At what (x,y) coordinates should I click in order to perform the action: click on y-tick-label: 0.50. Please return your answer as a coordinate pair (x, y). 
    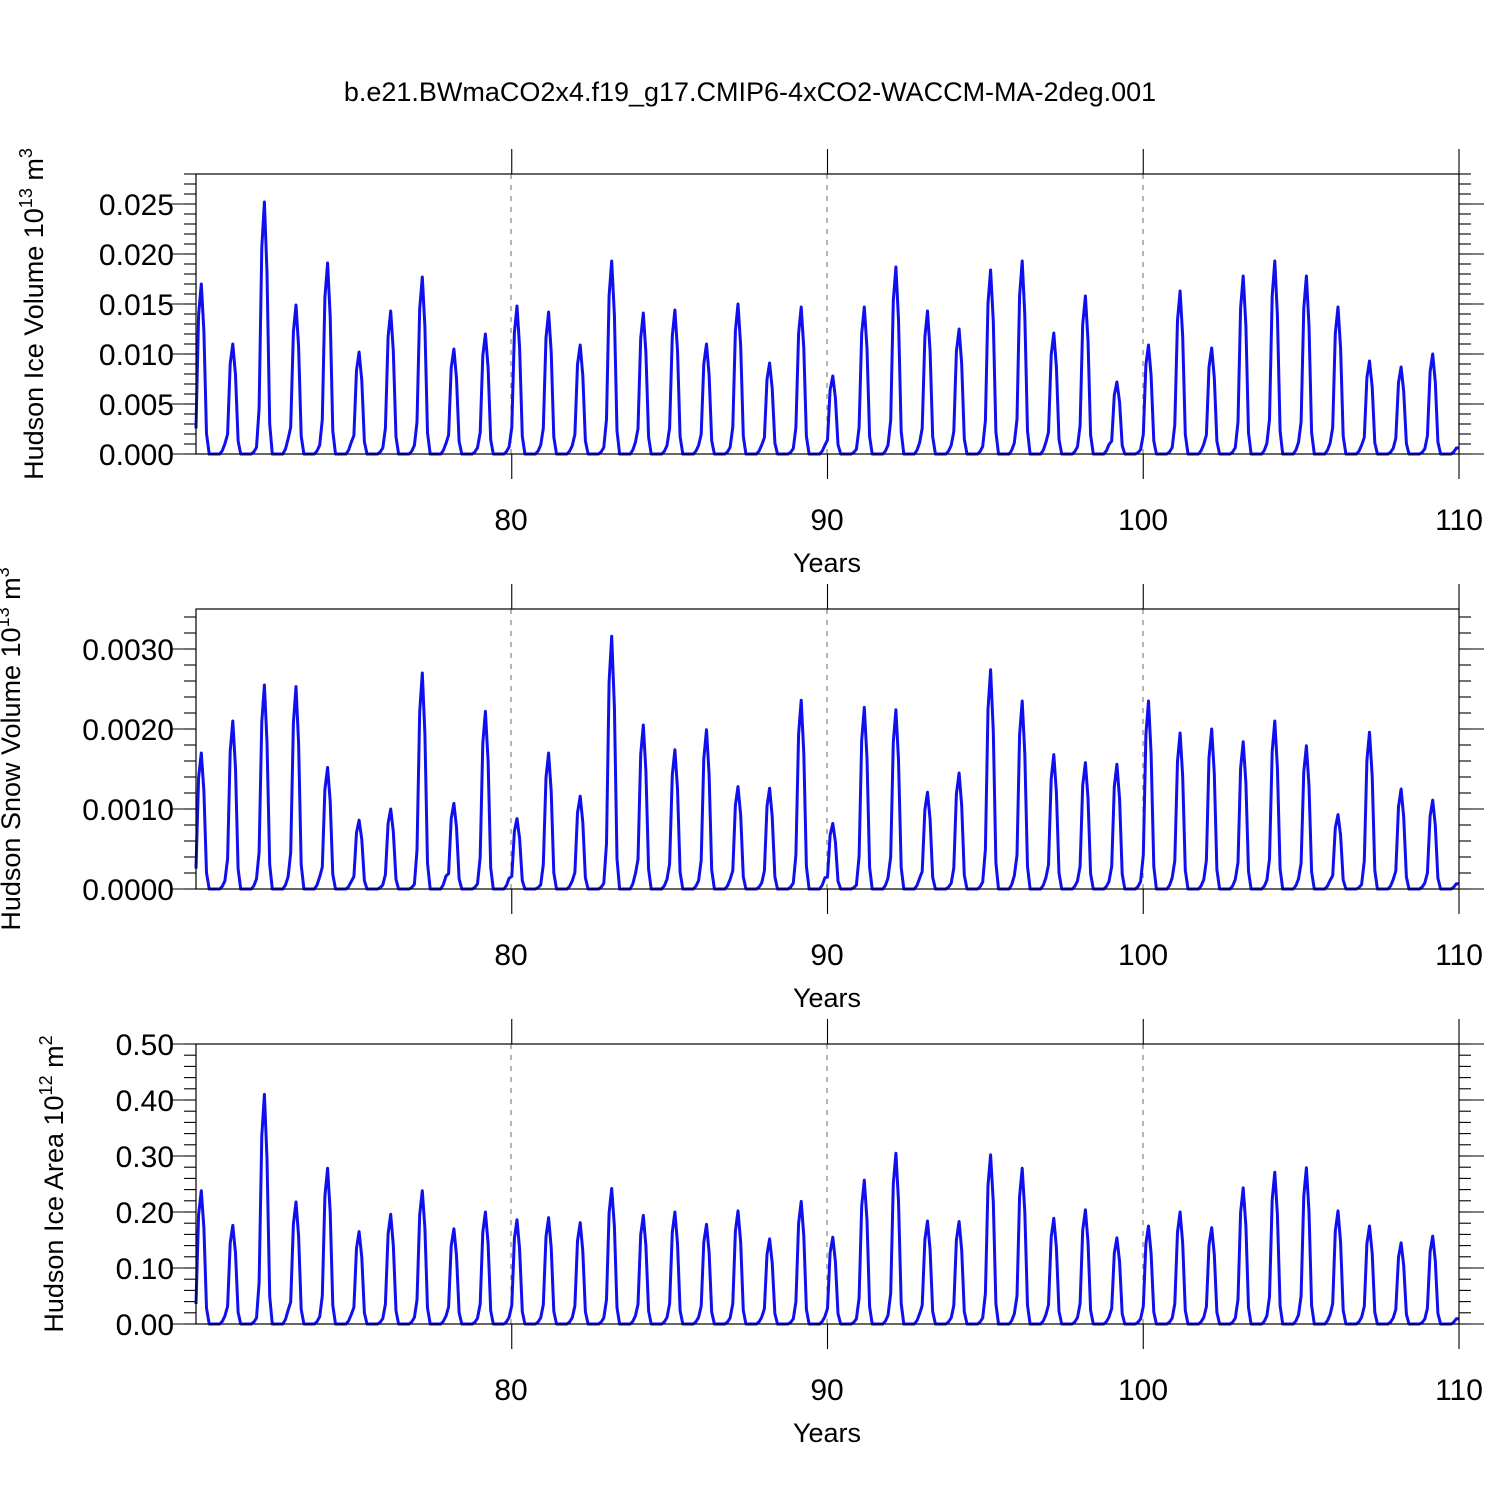
    Looking at the image, I should click on (145, 1045).